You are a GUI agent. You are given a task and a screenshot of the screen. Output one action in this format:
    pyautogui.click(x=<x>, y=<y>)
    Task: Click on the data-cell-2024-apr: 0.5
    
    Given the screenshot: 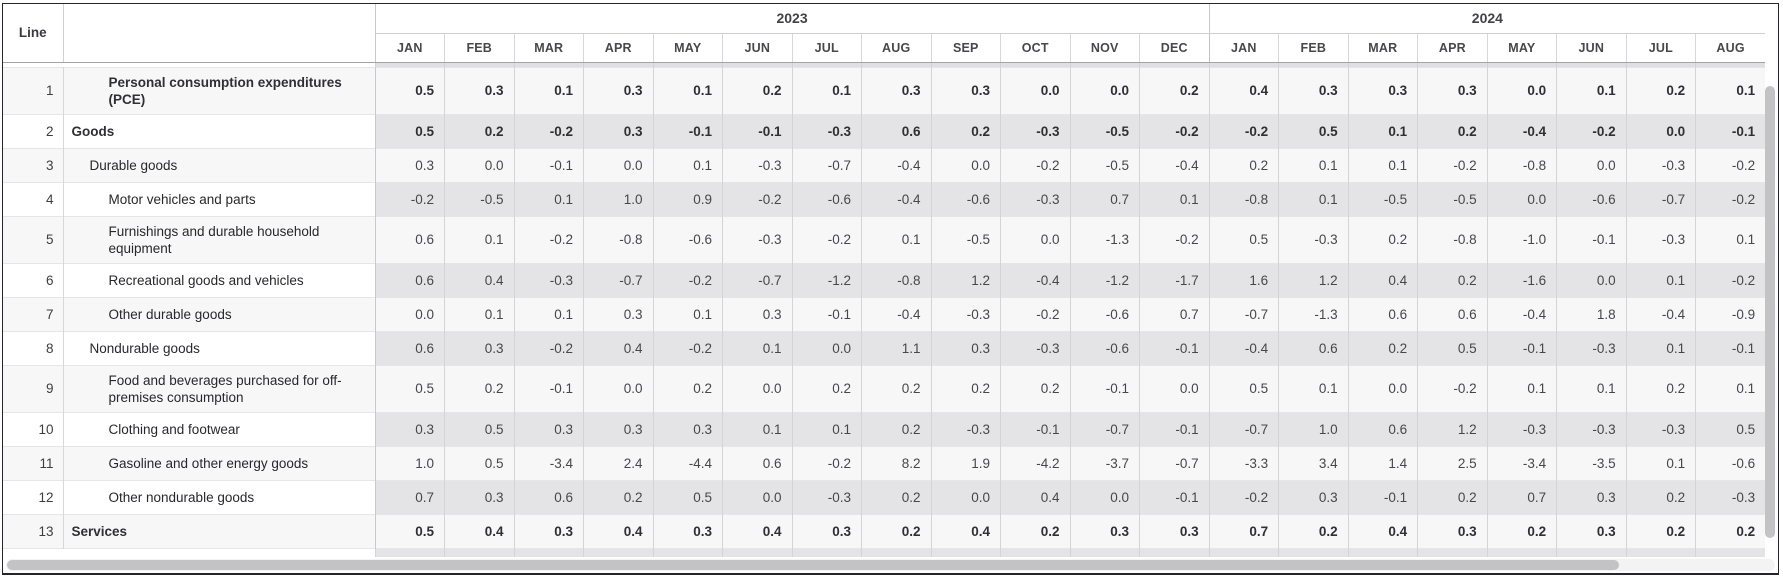 What is the action you would take?
    pyautogui.click(x=1452, y=347)
    